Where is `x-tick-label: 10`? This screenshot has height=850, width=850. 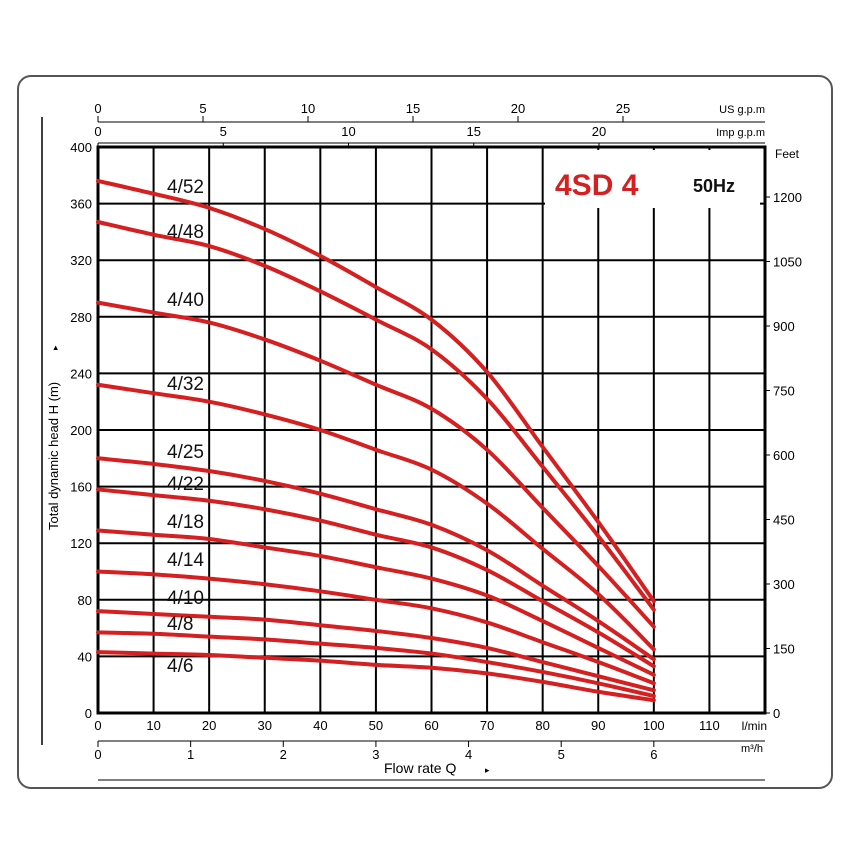
x-tick-label: 10 is located at coordinates (153, 725).